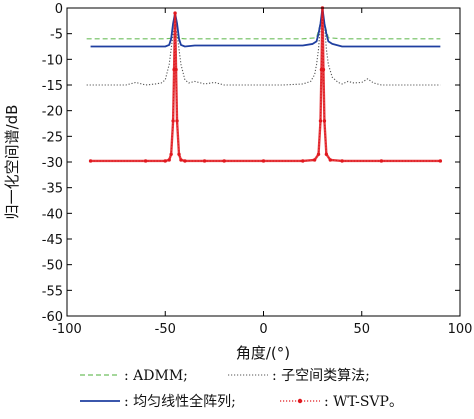 Image resolution: width=474 pixels, height=419 pixels. I want to click on y-tick-label: -10, so click(52, 60).